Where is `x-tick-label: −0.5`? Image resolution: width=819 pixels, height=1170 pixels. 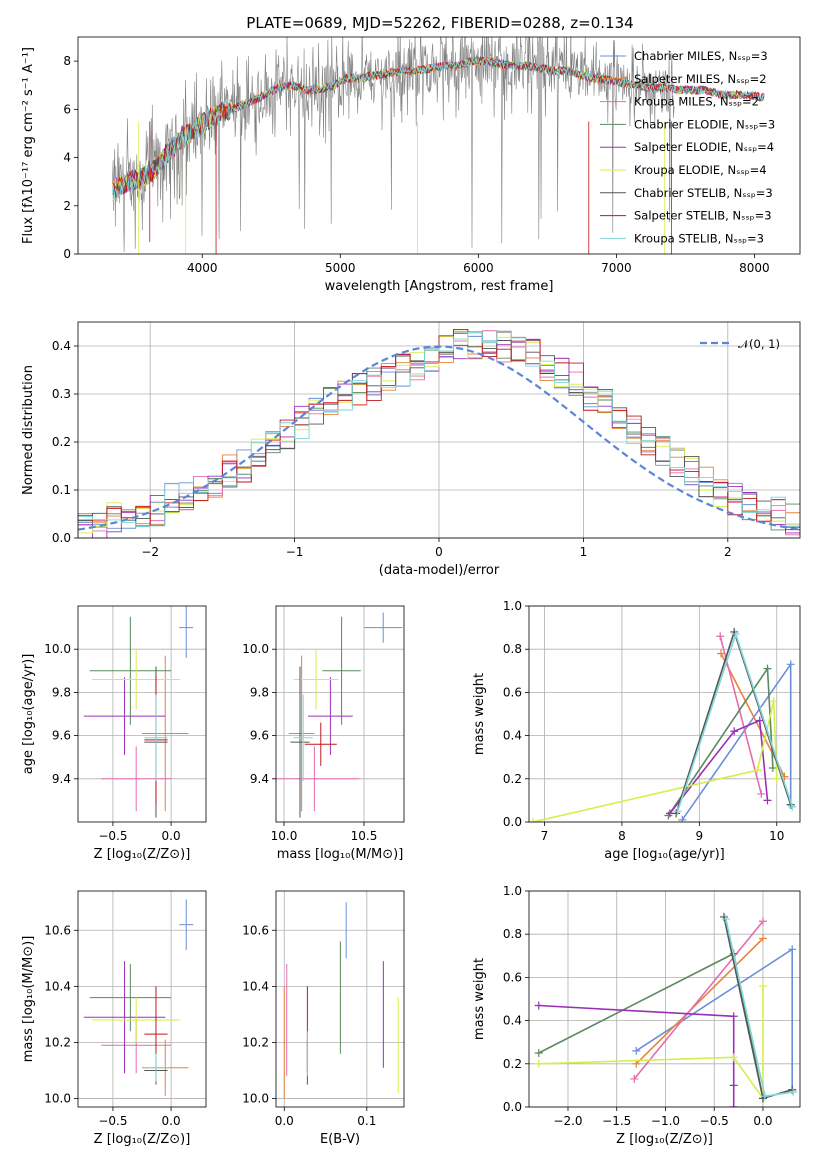 x-tick-label: −0.5 is located at coordinates (714, 1121).